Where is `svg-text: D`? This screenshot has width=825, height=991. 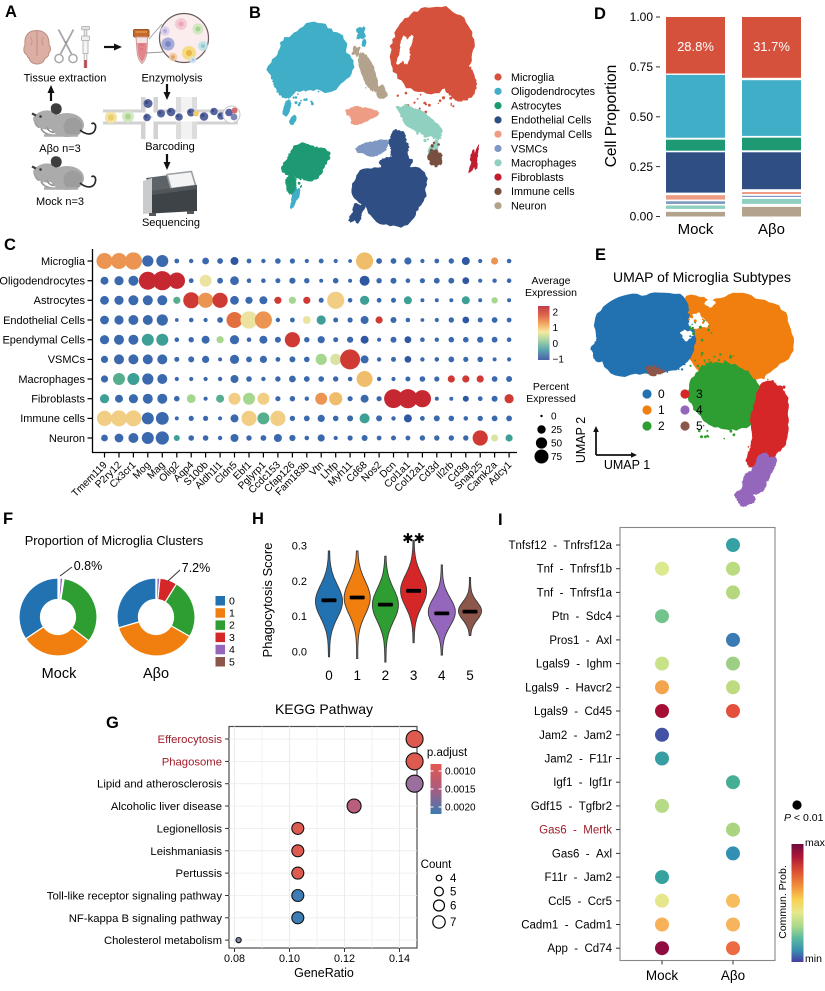 svg-text: D is located at coordinates (600, 14).